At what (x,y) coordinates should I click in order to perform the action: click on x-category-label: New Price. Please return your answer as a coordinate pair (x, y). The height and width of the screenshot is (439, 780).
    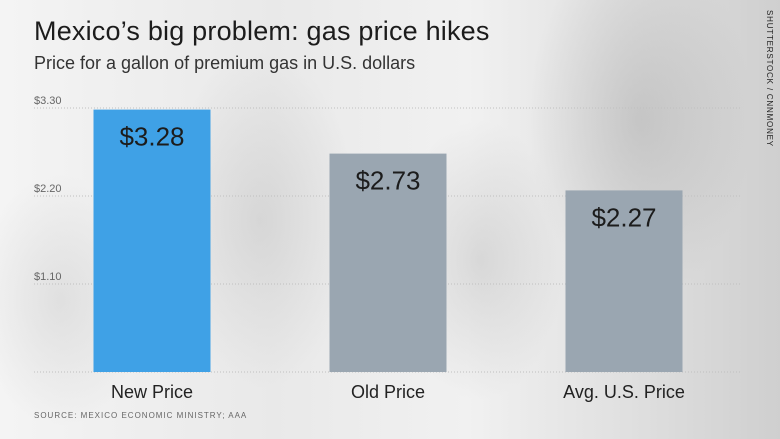
    Looking at the image, I should click on (152, 392).